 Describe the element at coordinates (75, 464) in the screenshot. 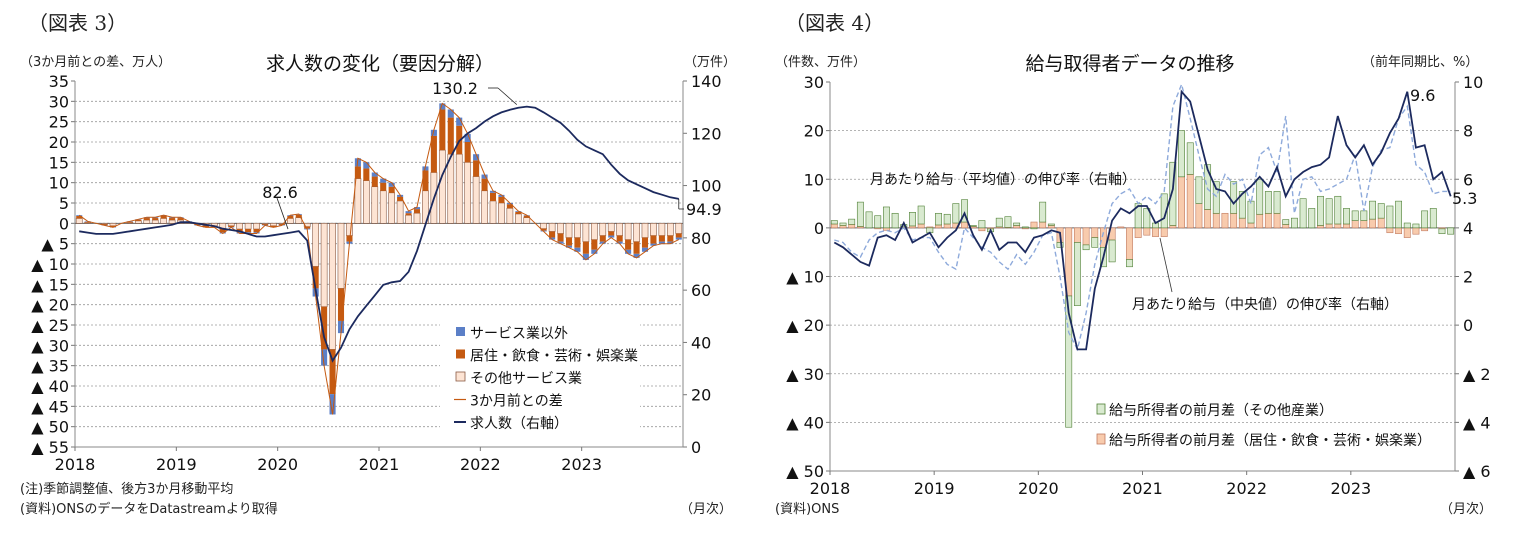

I see `x-tick-label: 2018` at that location.